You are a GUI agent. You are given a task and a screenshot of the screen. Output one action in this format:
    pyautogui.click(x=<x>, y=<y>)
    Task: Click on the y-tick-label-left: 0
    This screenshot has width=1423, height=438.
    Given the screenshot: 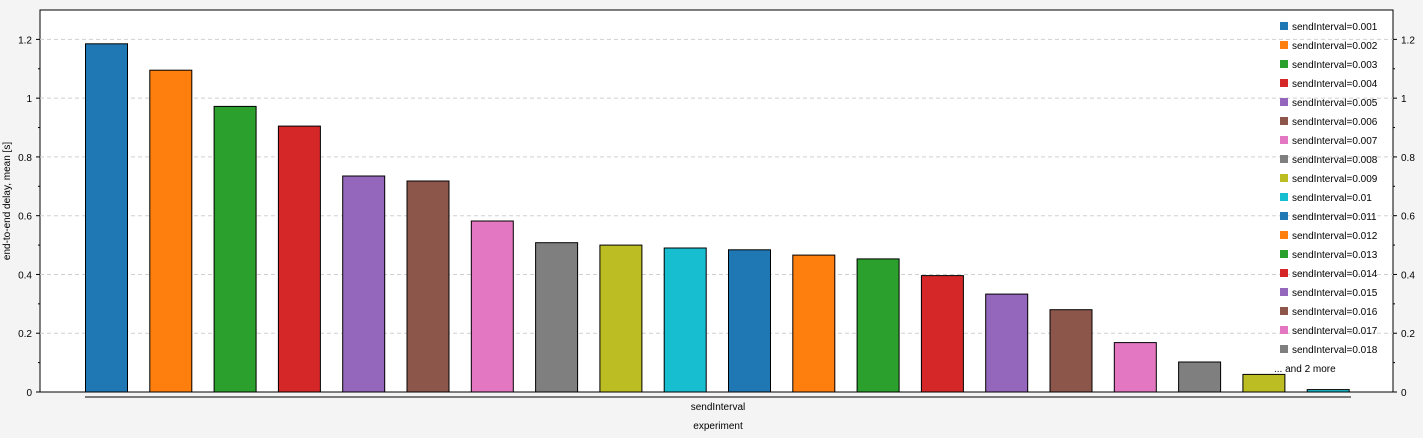 What is the action you would take?
    pyautogui.click(x=29, y=393)
    